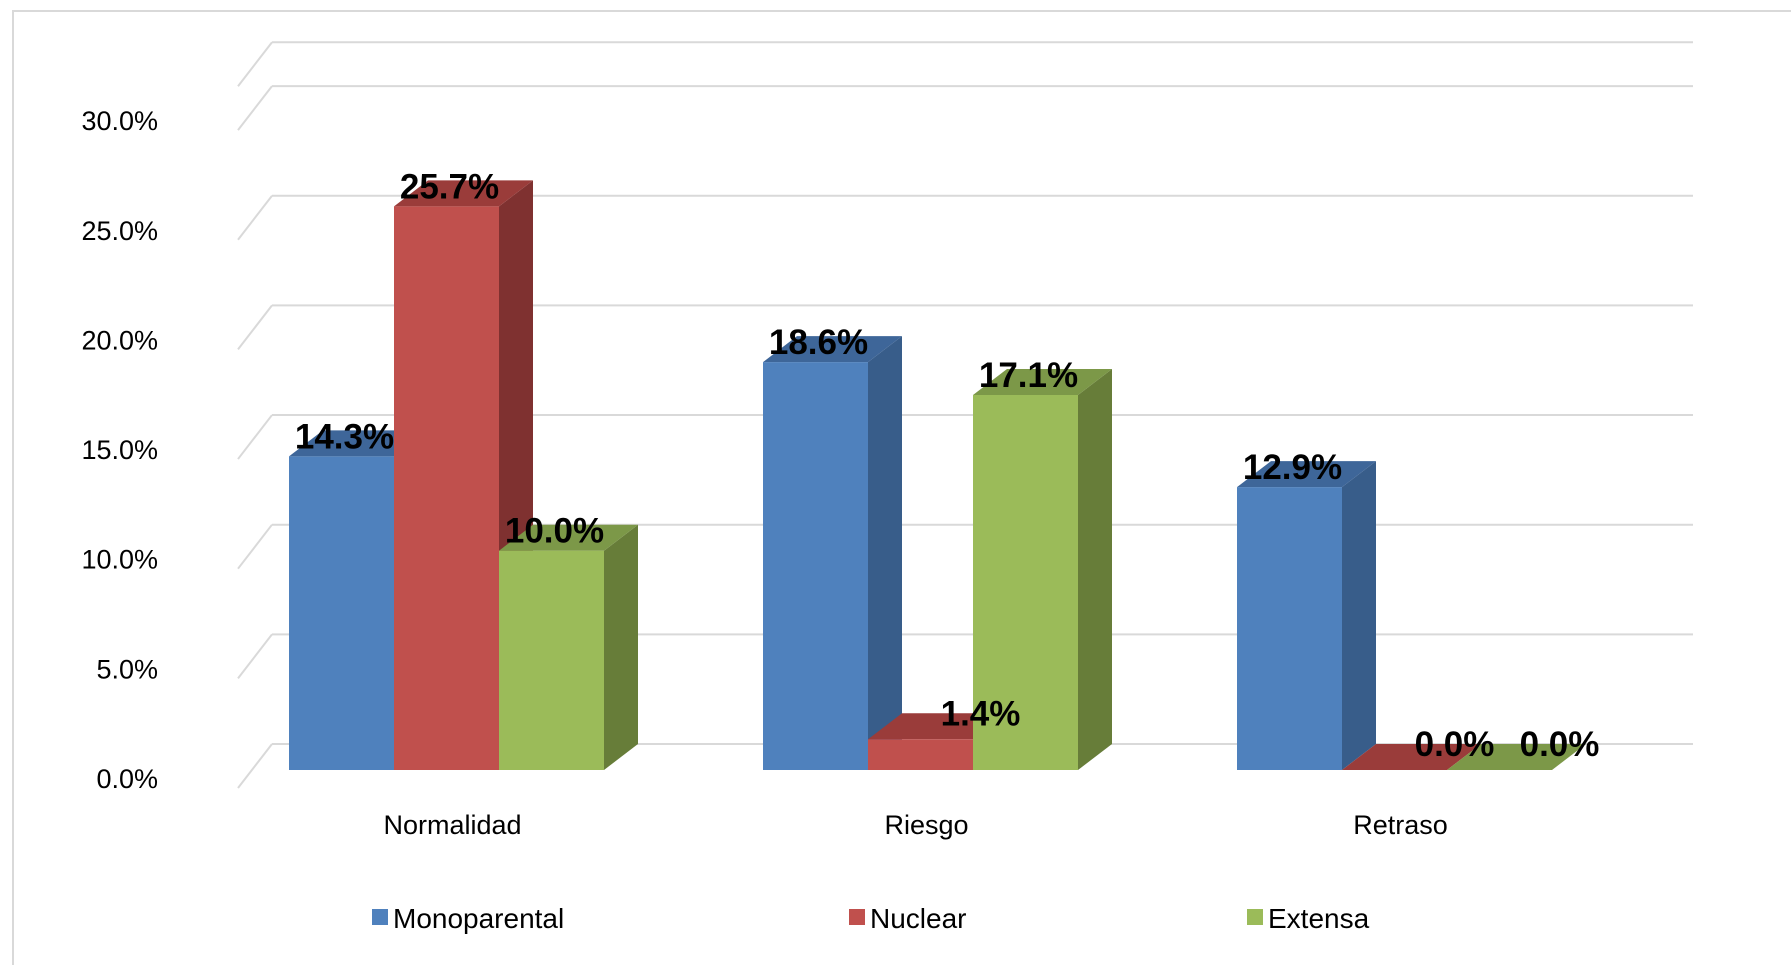 The width and height of the screenshot is (1791, 965). What do you see at coordinates (478, 918) in the screenshot?
I see `legend-label: Monoparental` at bounding box center [478, 918].